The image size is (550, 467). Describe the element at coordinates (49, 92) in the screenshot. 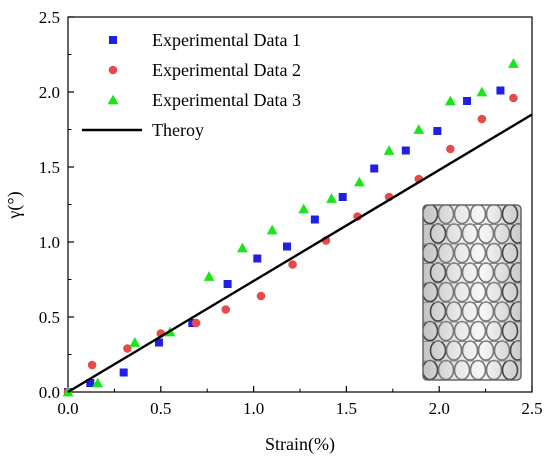

I see `y-tick-label: 2.0` at that location.